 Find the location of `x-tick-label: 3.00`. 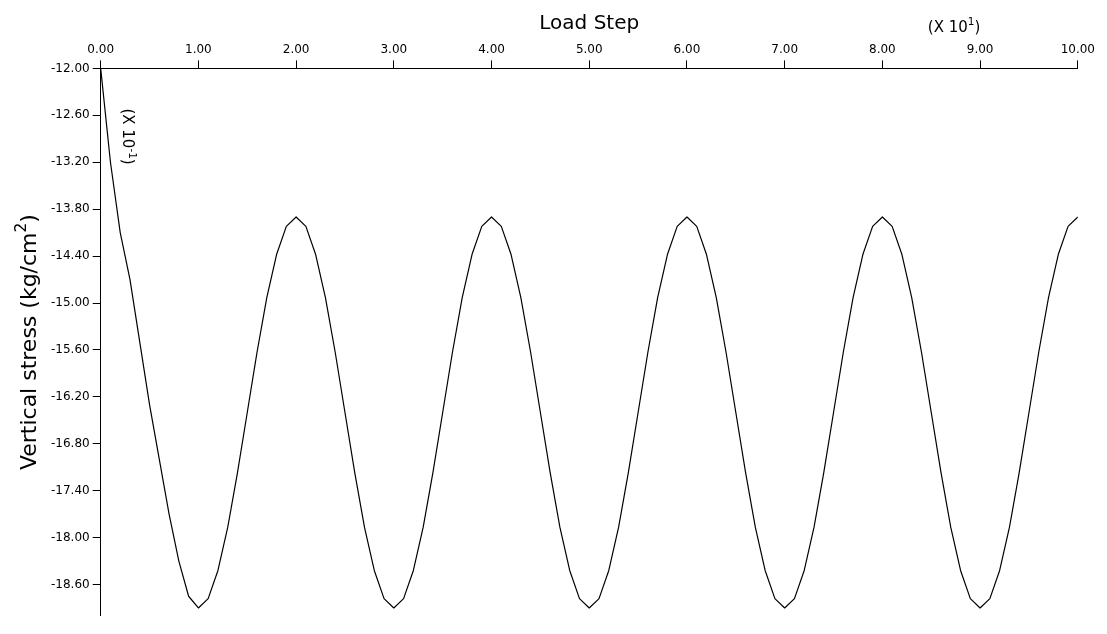

x-tick-label: 3.00 is located at coordinates (394, 49).